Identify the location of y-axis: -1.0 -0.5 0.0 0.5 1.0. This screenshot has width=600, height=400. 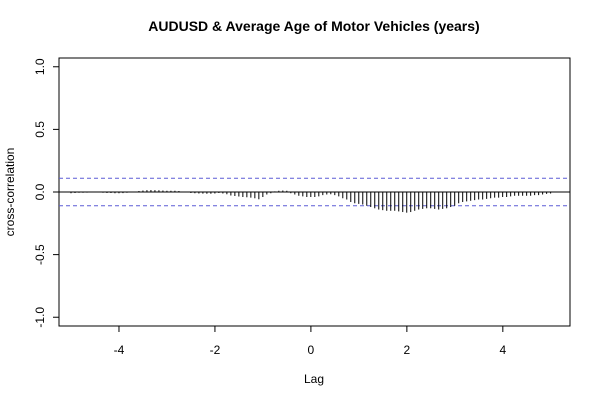
(46, 193).